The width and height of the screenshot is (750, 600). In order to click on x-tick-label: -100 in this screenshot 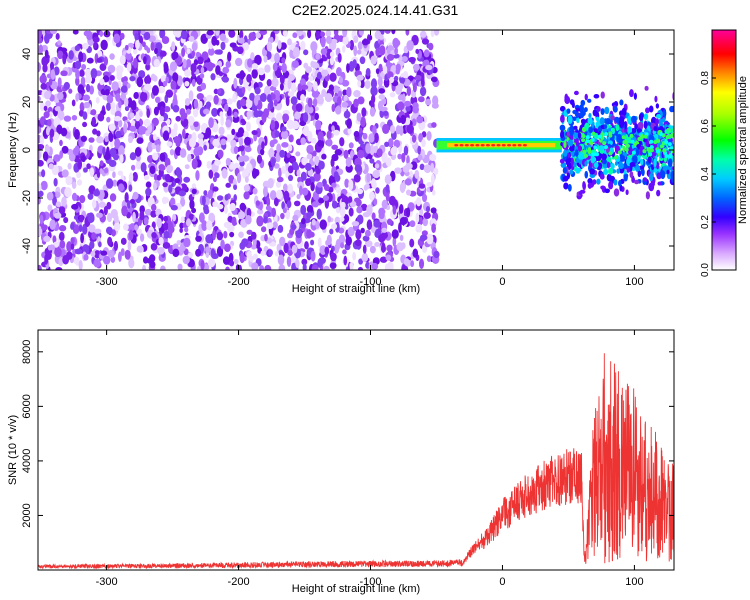, I will do `click(370, 282)`.